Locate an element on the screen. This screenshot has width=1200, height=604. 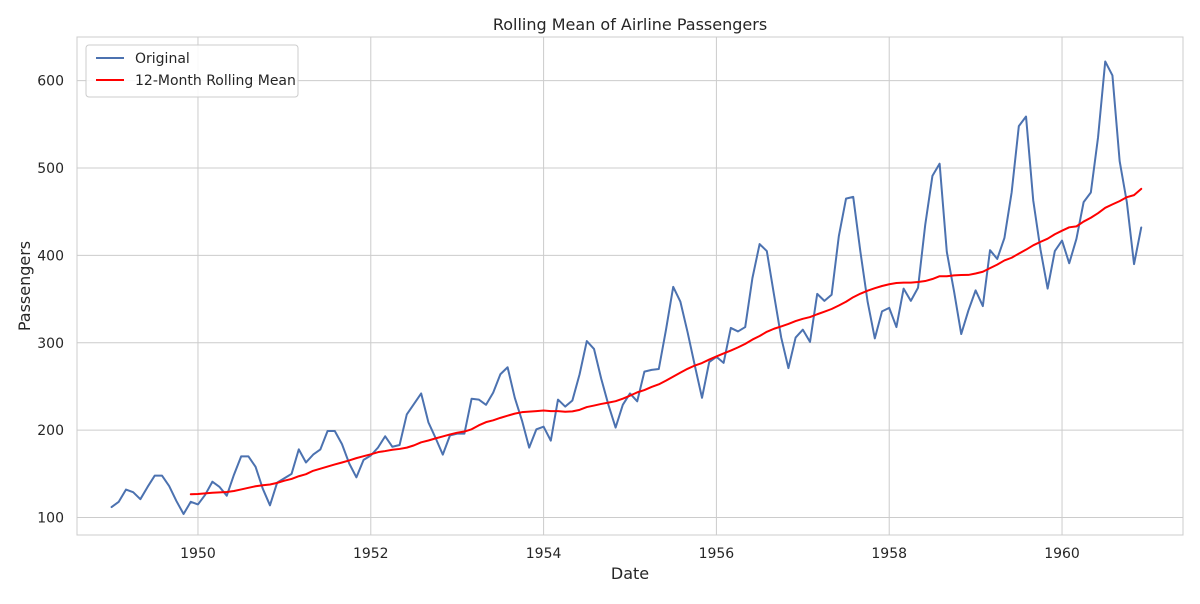
x-tick-label: 1958 is located at coordinates (889, 554).